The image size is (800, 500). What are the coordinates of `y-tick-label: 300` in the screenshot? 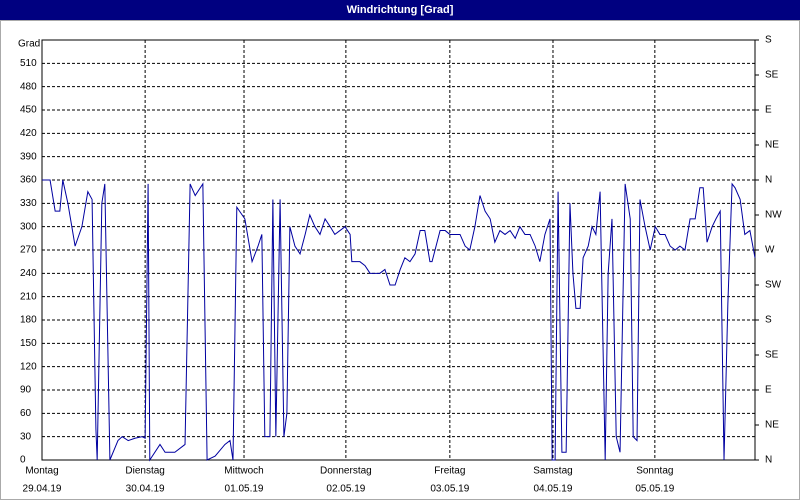 It's located at (28, 226).